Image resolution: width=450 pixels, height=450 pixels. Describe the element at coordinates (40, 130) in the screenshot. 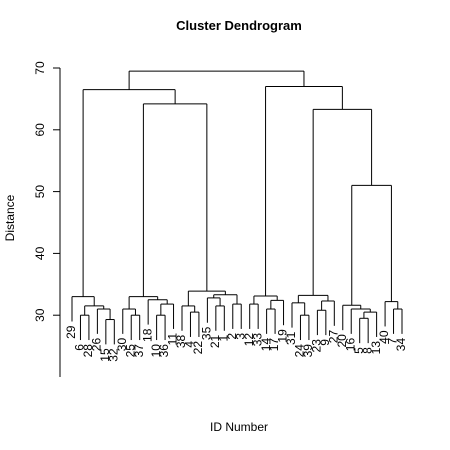

I see `y-tick-label: 60` at that location.